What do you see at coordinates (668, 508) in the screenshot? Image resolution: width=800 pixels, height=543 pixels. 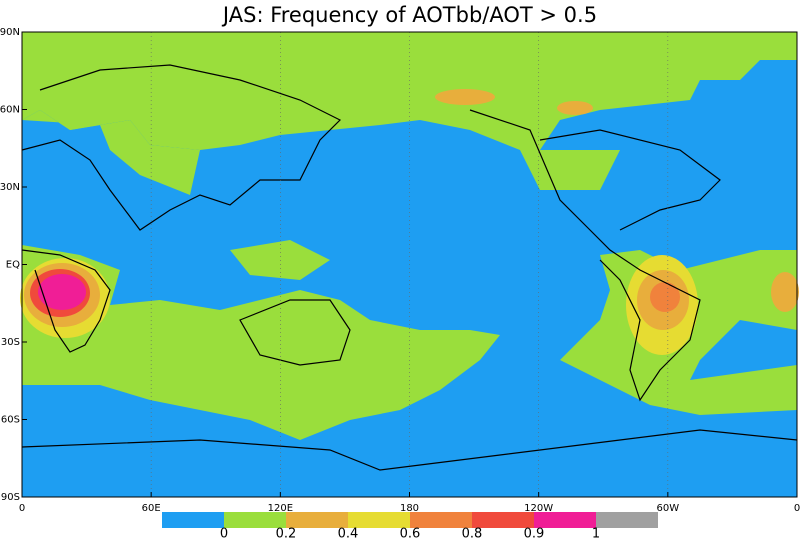 I see `lon-label: 60W` at bounding box center [668, 508].